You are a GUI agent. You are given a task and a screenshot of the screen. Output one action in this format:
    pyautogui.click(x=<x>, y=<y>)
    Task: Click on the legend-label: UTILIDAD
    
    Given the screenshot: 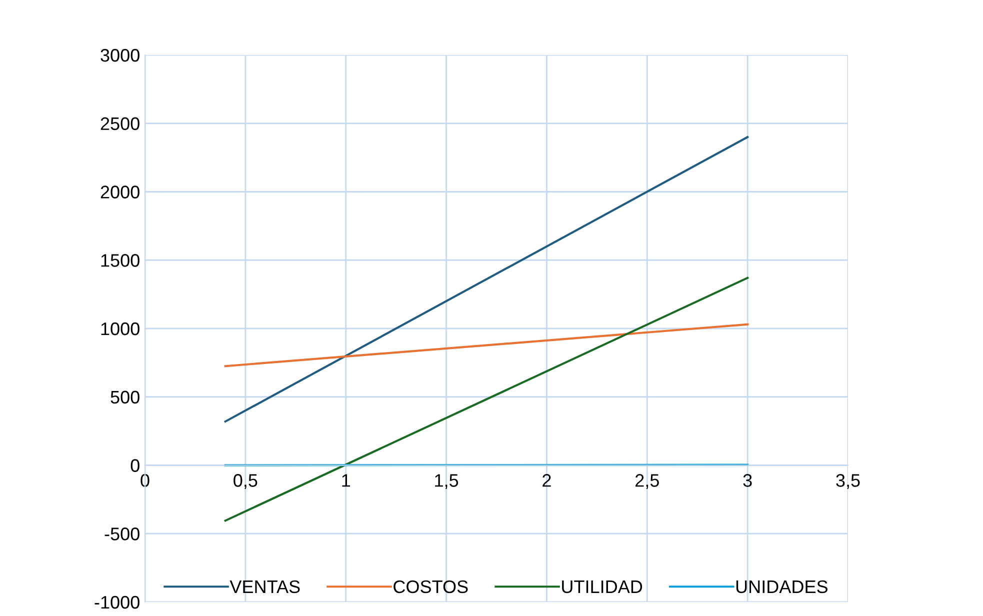 What is the action you would take?
    pyautogui.click(x=602, y=587)
    